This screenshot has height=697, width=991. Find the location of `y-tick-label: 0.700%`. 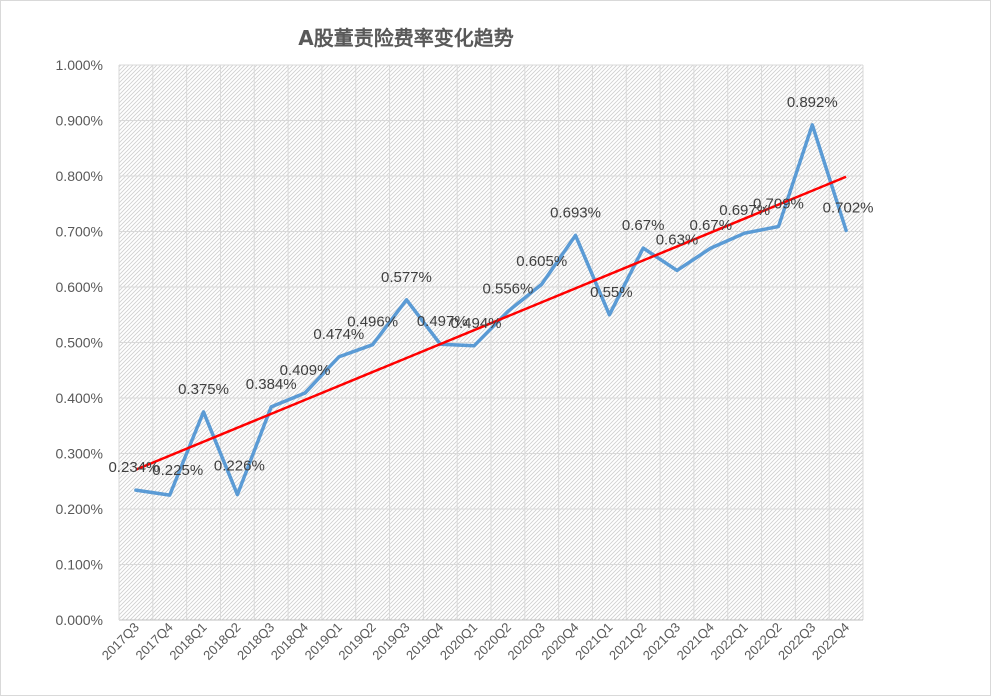

y-tick-label: 0.700% is located at coordinates (79, 232).